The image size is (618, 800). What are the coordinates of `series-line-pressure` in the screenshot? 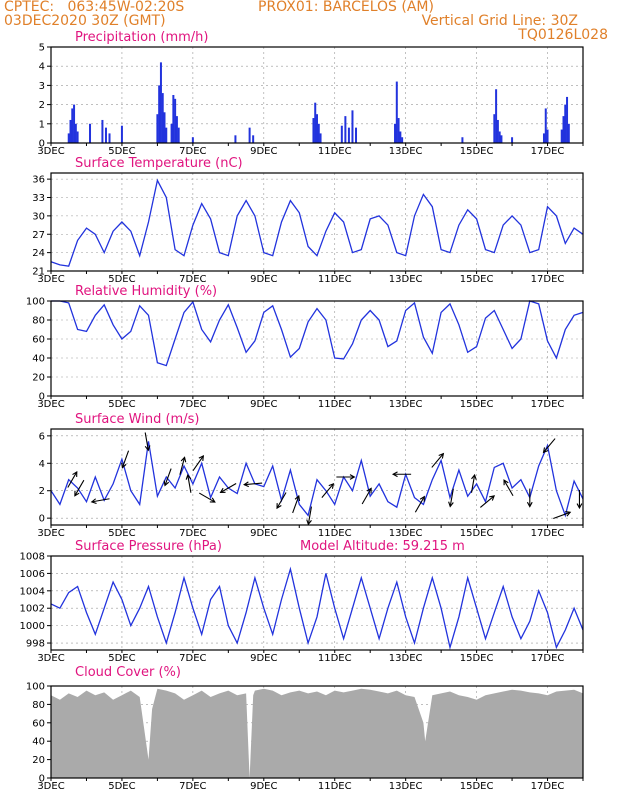 It's located at (317, 608).